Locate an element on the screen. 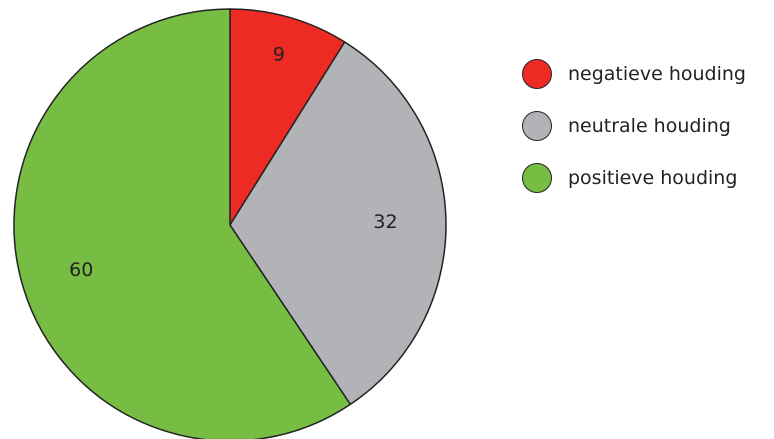 This screenshot has height=439, width=774. legend-swatch-neutrale-icon is located at coordinates (537, 126).